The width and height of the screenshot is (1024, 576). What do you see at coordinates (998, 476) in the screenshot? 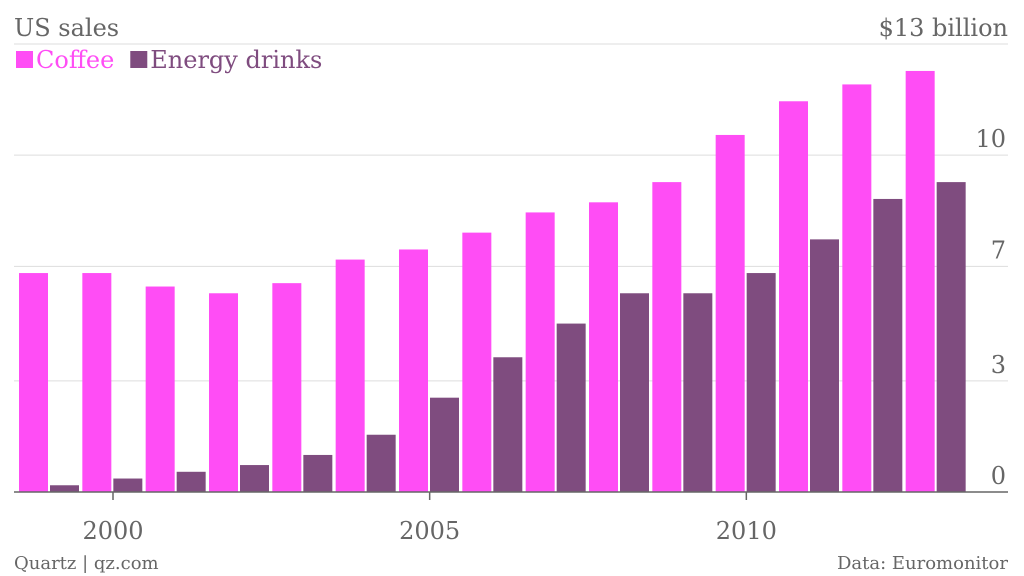
I see `y-tick-label: 0` at bounding box center [998, 476].